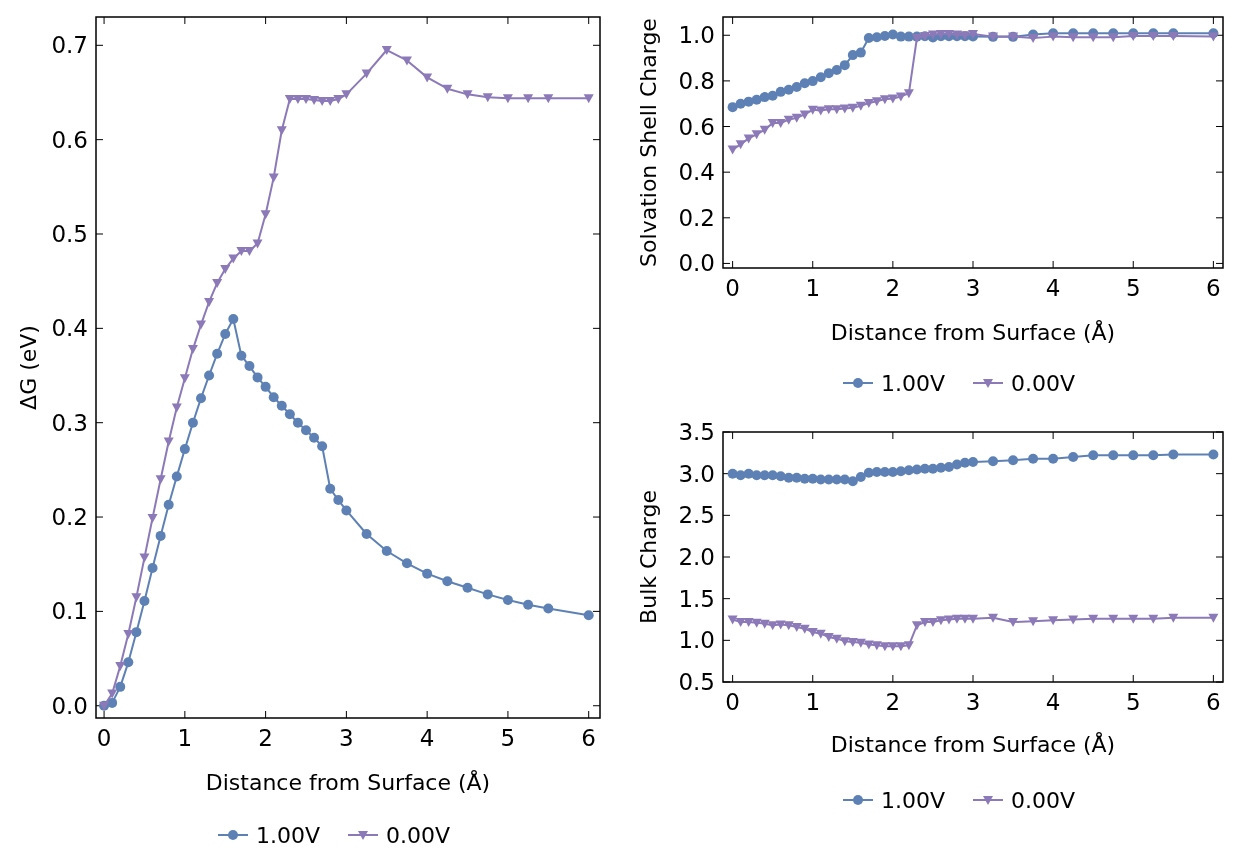 The width and height of the screenshot is (1237, 852). Describe the element at coordinates (69, 139) in the screenshot. I see `y-tick-label: 0.6` at that location.